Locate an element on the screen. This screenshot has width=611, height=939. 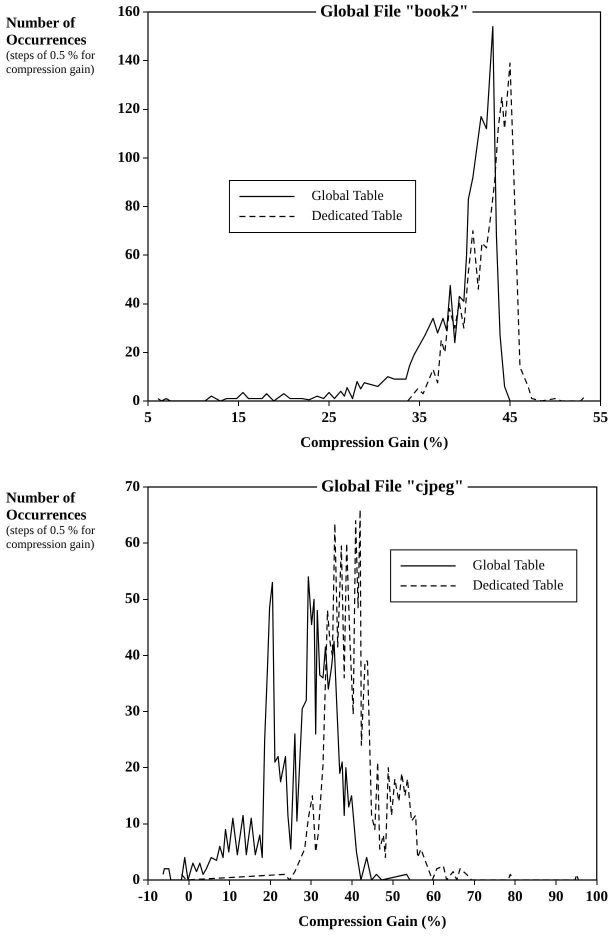
x-tick-label: -10 is located at coordinates (148, 896).